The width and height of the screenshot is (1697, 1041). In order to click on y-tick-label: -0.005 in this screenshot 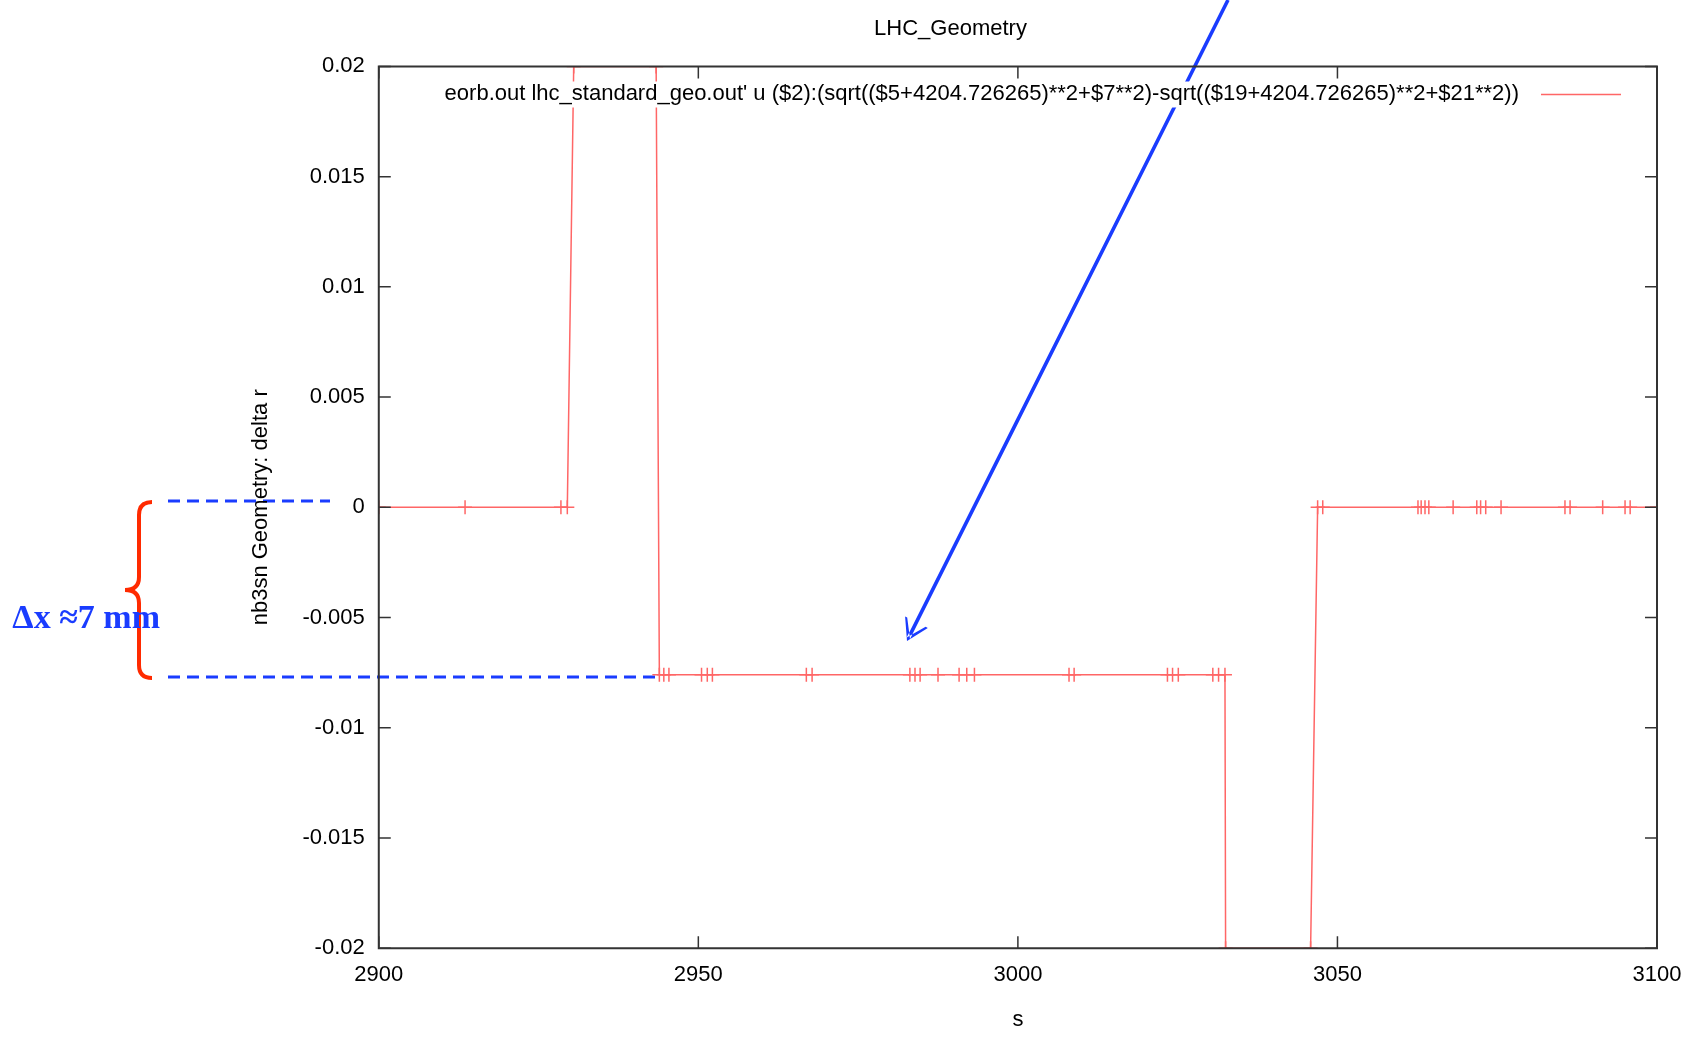, I will do `click(333, 616)`.